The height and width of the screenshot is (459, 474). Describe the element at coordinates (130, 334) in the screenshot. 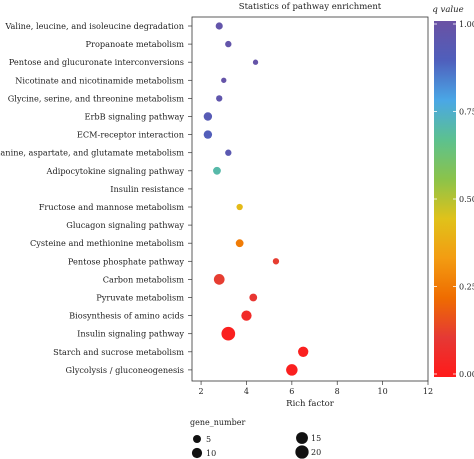

I see `pathway-label: Insulin signaling pathway` at that location.